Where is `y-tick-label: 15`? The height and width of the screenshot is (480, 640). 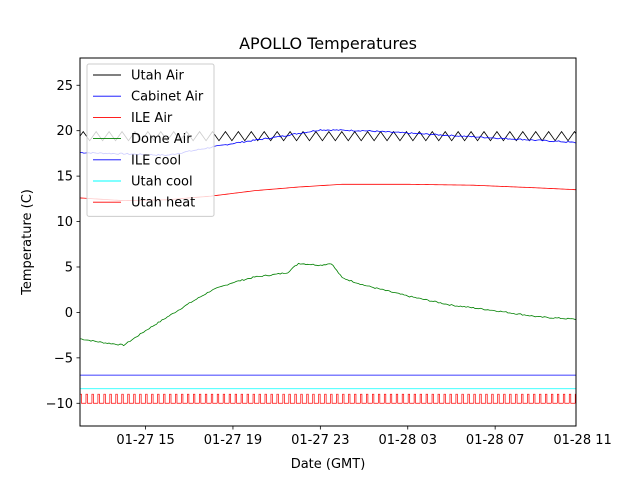
y-tick-label: 15 is located at coordinates (64, 177).